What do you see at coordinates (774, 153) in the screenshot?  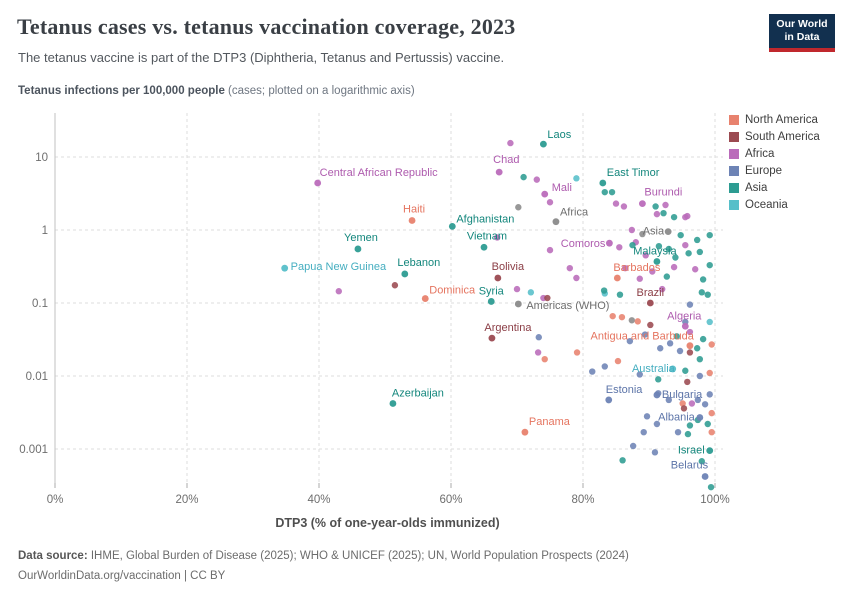 I see `legend-item-africa: Africa` at bounding box center [774, 153].